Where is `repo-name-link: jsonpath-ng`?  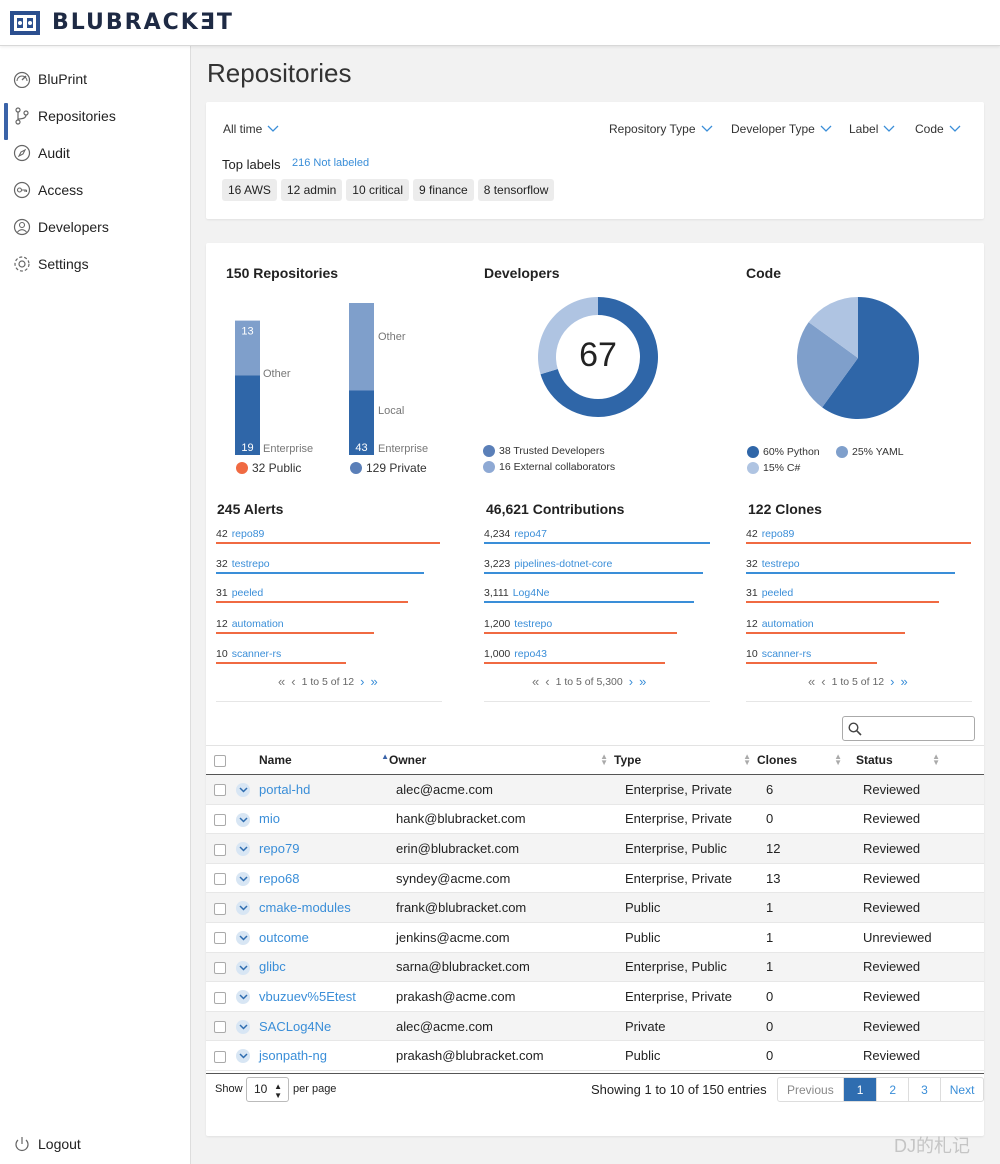 repo-name-link: jsonpath-ng is located at coordinates (293, 1056).